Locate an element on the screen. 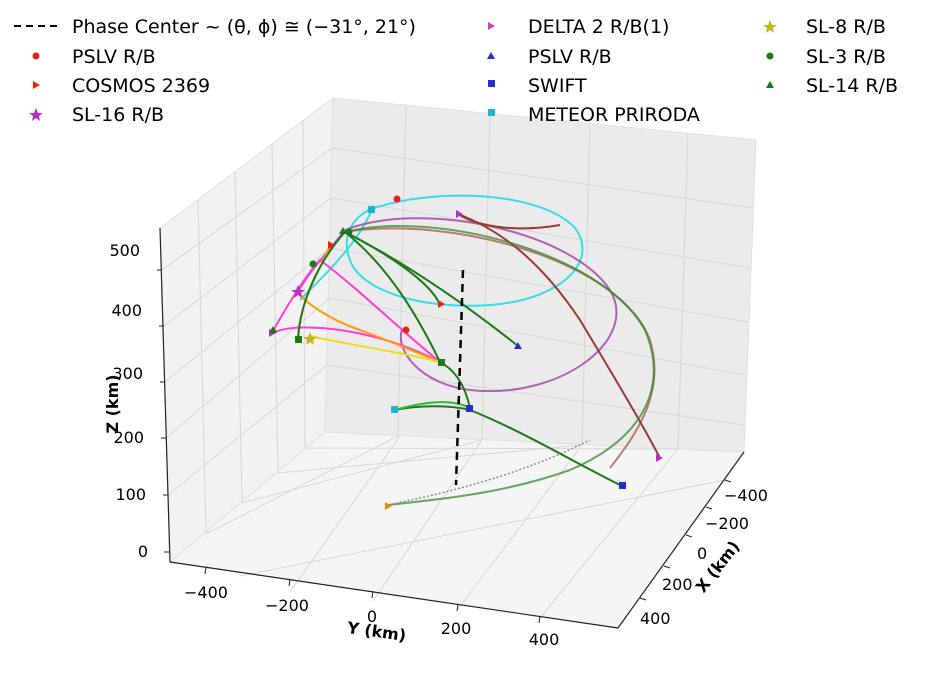  legend-label: PSLV R/B is located at coordinates (114, 57).